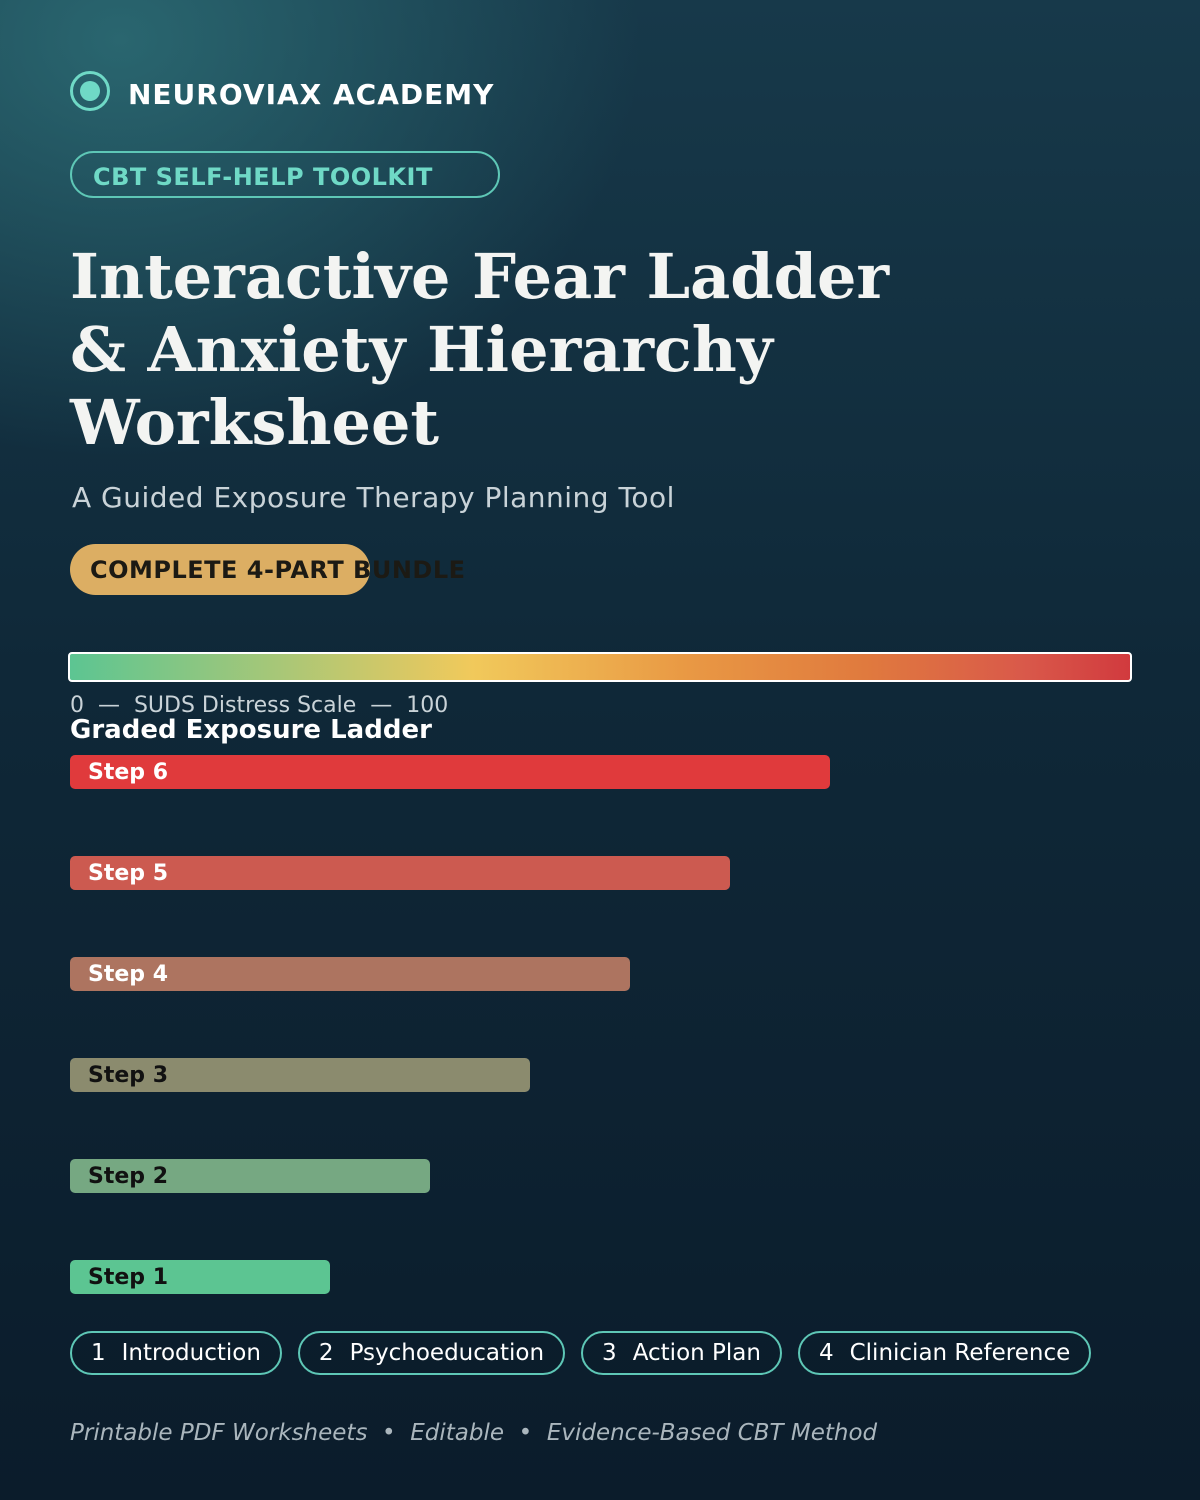  Describe the element at coordinates (447, 1353) in the screenshot. I see `part-label: Psychoeducation` at that location.